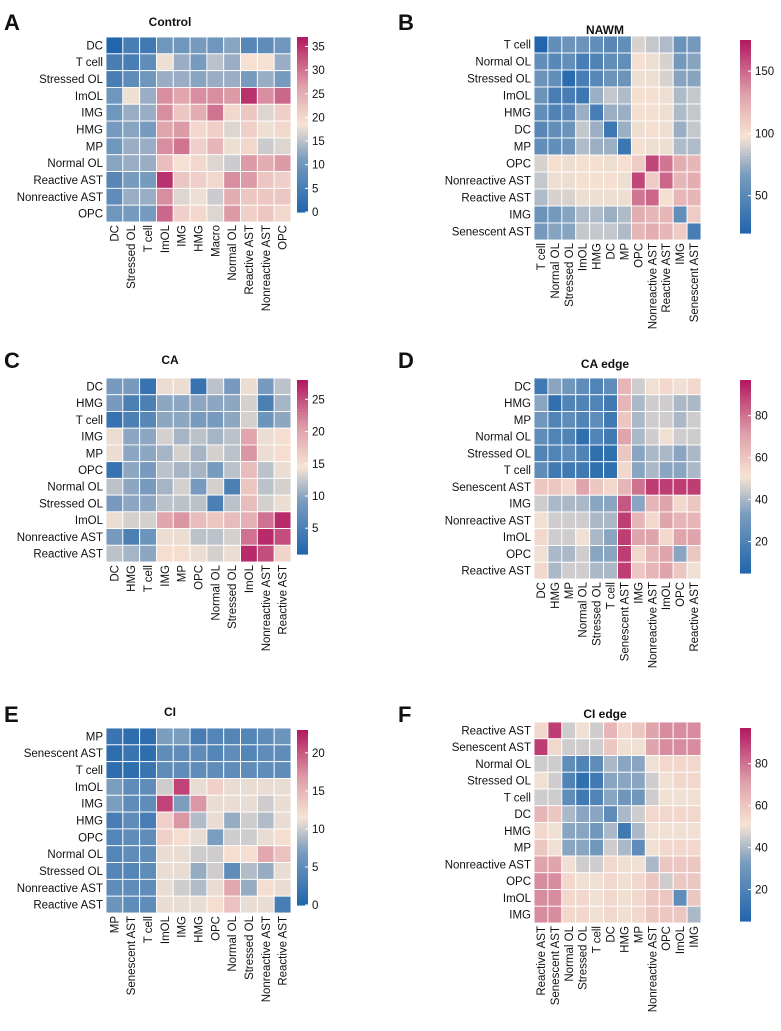  Describe the element at coordinates (318, 118) in the screenshot. I see `colorbar-tick-label: 20` at that location.